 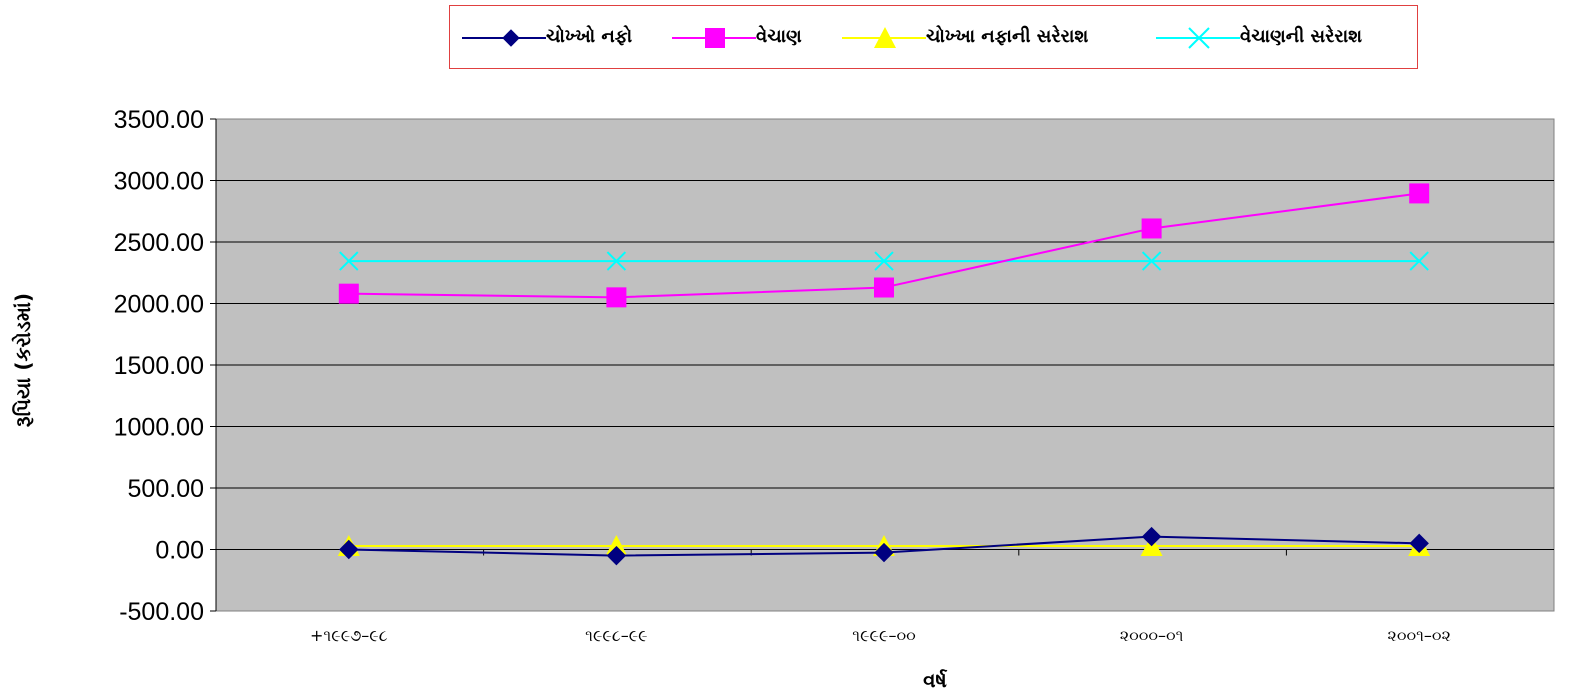 I want to click on legend-item-net-profit: ચોખ્ખો નફો, so click(x=547, y=38).